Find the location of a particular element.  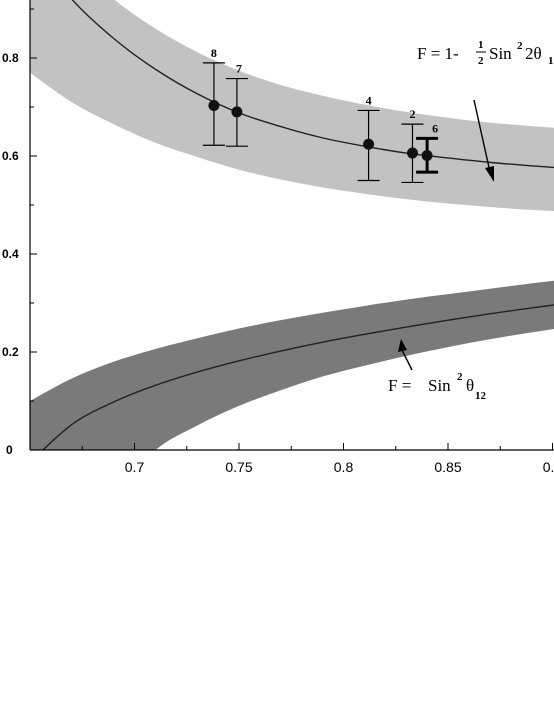

data-point-label: 6 is located at coordinates (435, 128).